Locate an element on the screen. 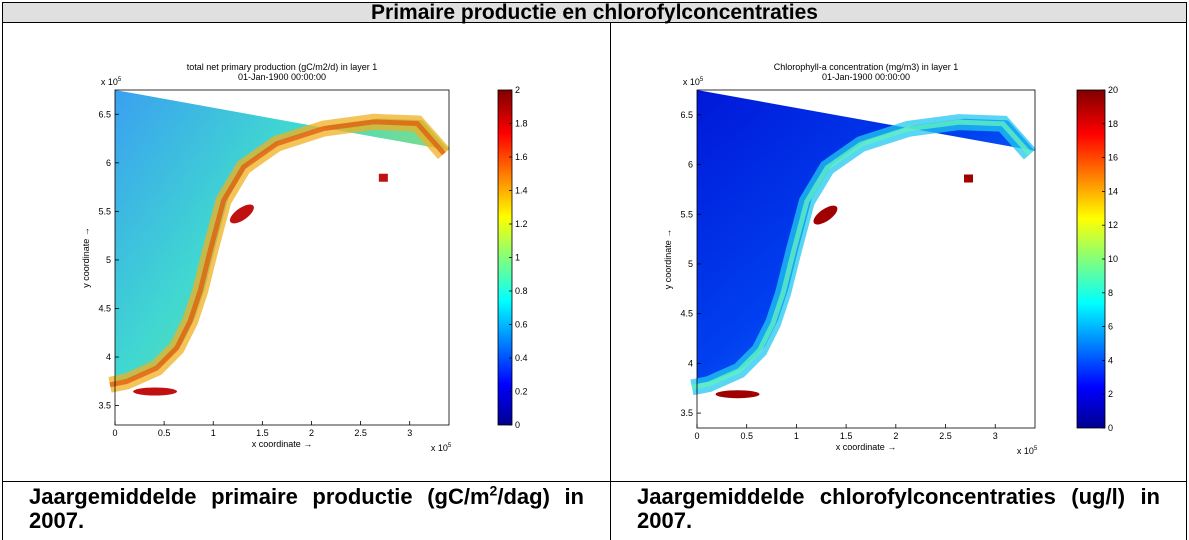 The image size is (1189, 540). colorbar-tick-label: 12 is located at coordinates (1113, 225).